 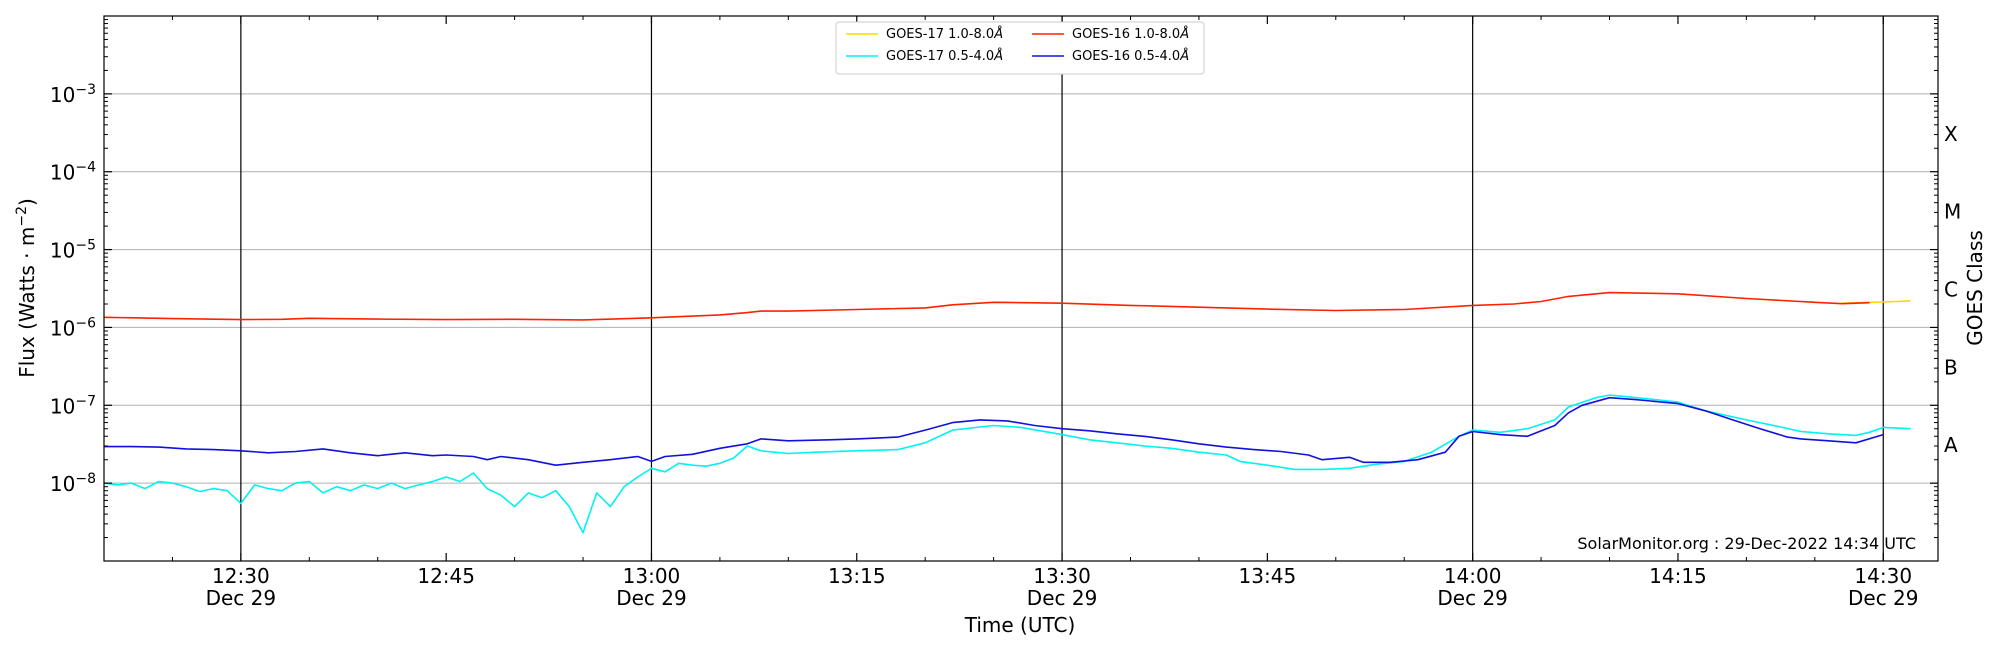 I want to click on goes-class-label: X, so click(x=1951, y=134).